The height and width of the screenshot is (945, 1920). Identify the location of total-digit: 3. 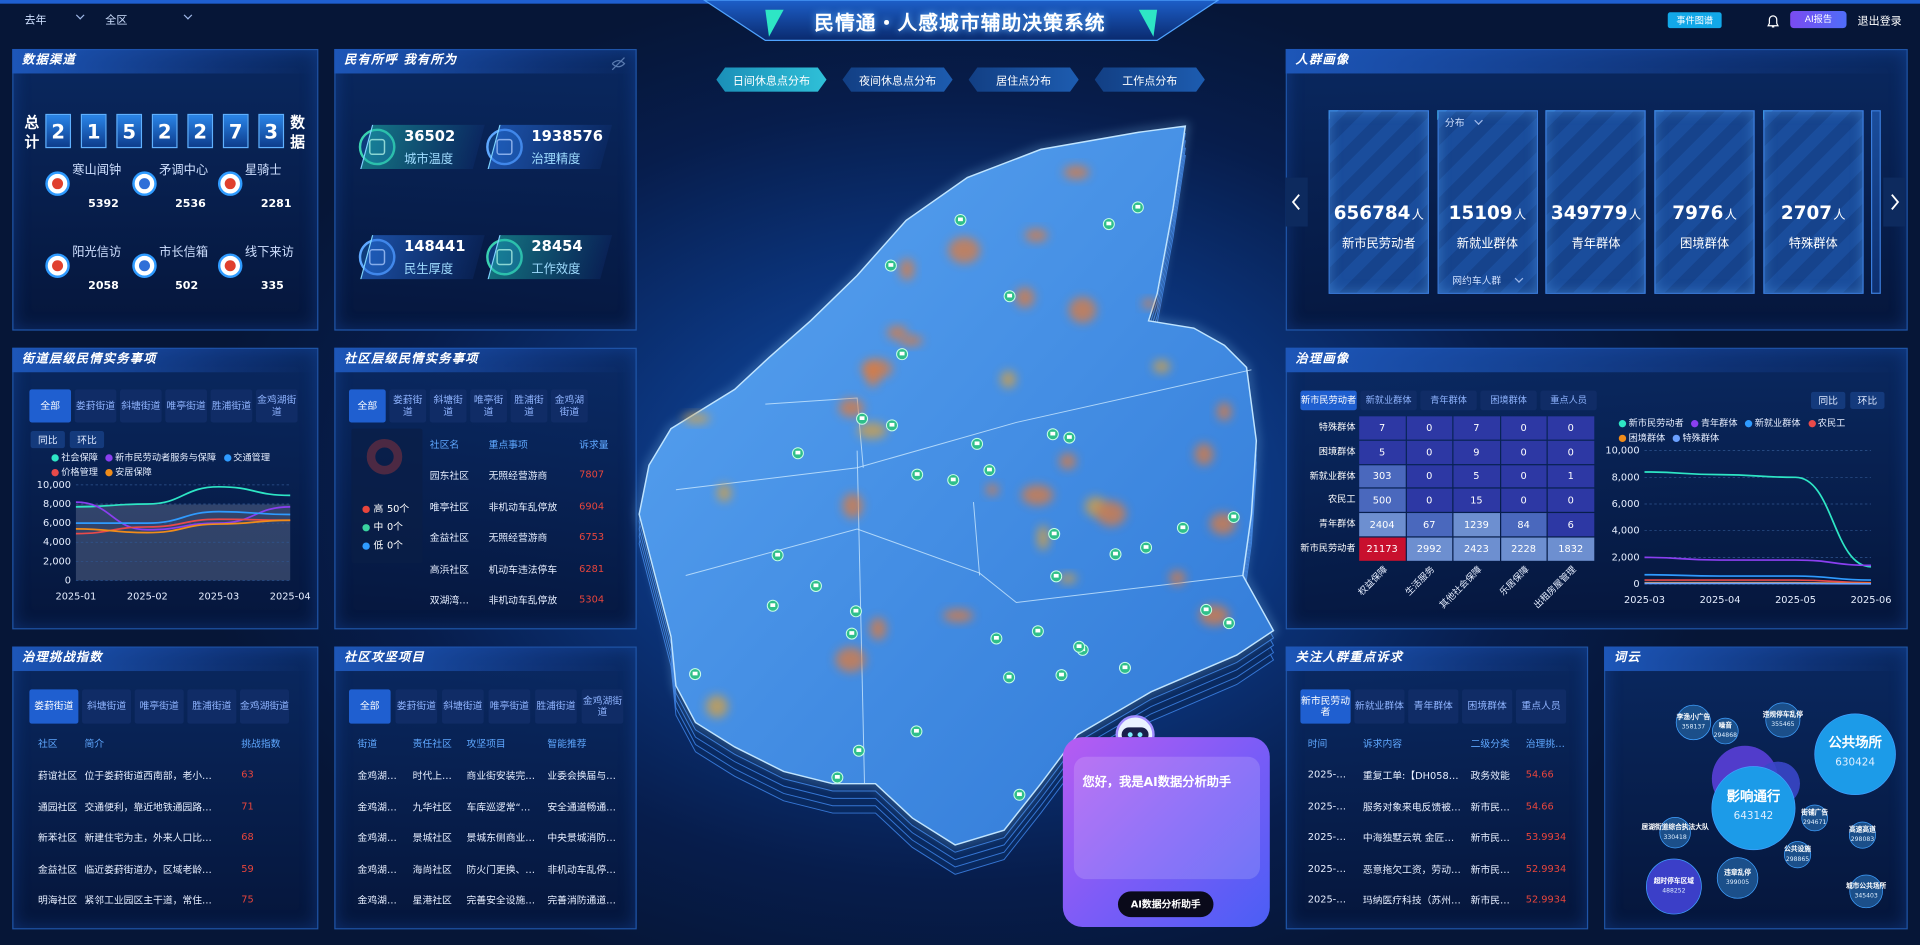
(271, 131).